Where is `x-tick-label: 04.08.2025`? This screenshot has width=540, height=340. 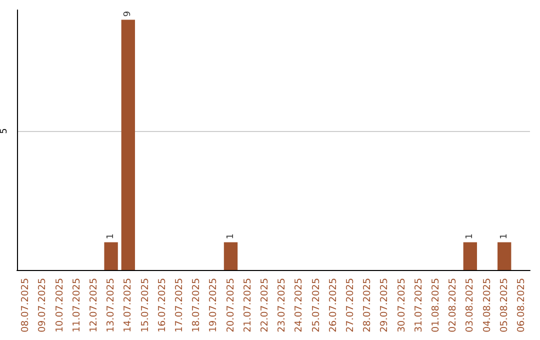 x-tick-label: 04.08.2025 is located at coordinates (487, 305).